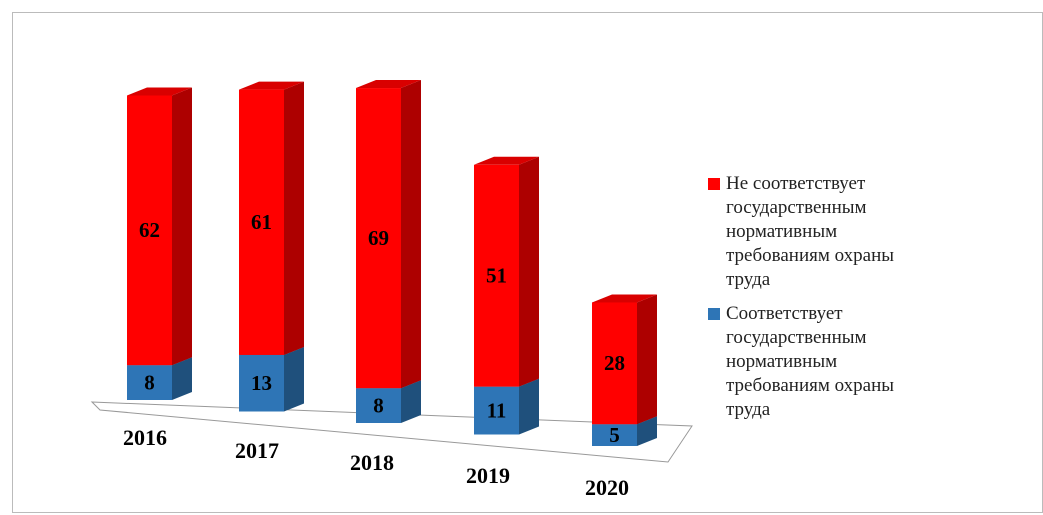 This screenshot has width=1043, height=515. Describe the element at coordinates (145, 437) in the screenshot. I see `x-tick-label: 2016` at that location.